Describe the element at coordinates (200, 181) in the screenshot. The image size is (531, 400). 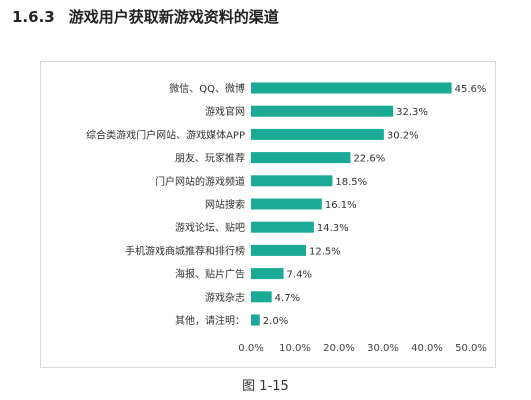
I see `category-label: 门户网站的游戏频道` at that location.